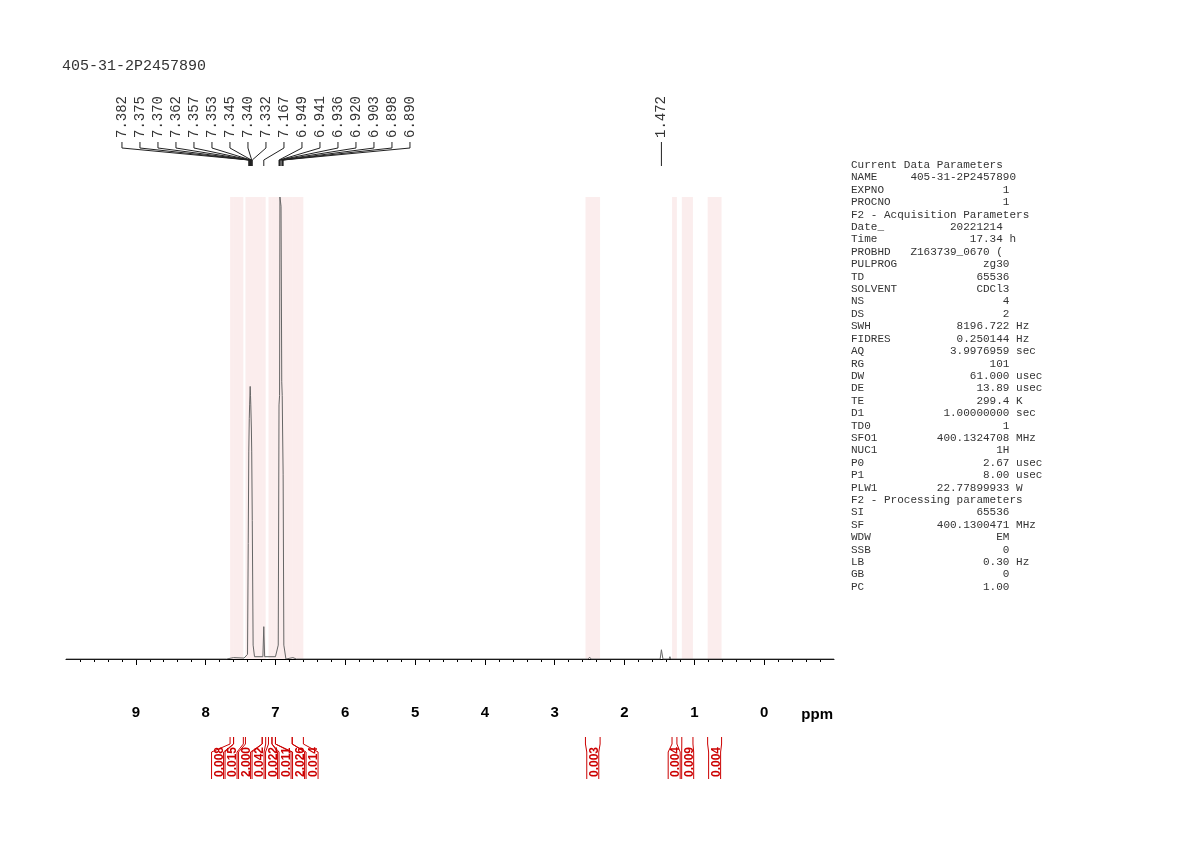  Describe the element at coordinates (930, 363) in the screenshot. I see `text: RG 101` at that location.